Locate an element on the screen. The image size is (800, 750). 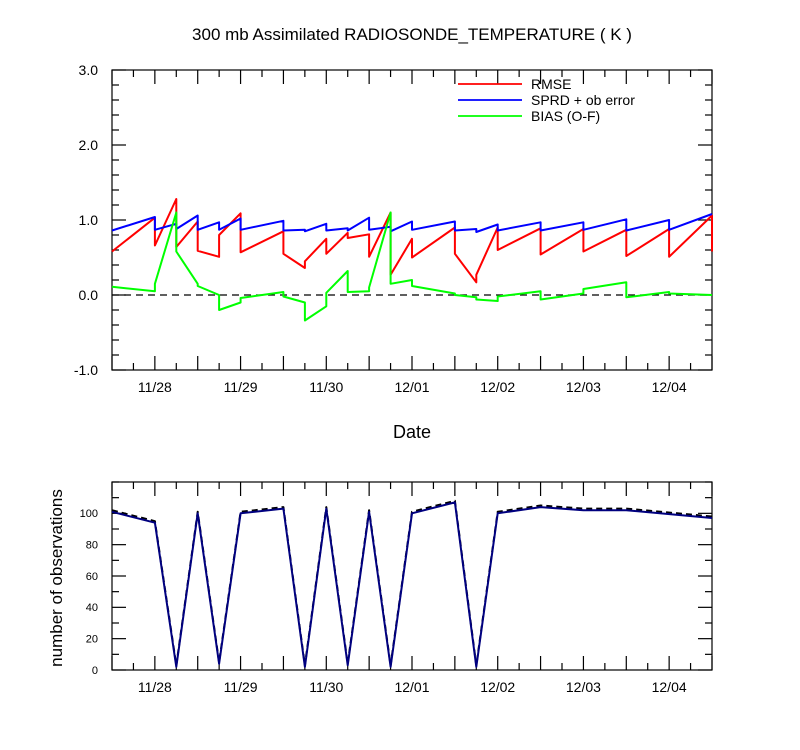
y-tick-label: 0.0 is located at coordinates (89, 295).